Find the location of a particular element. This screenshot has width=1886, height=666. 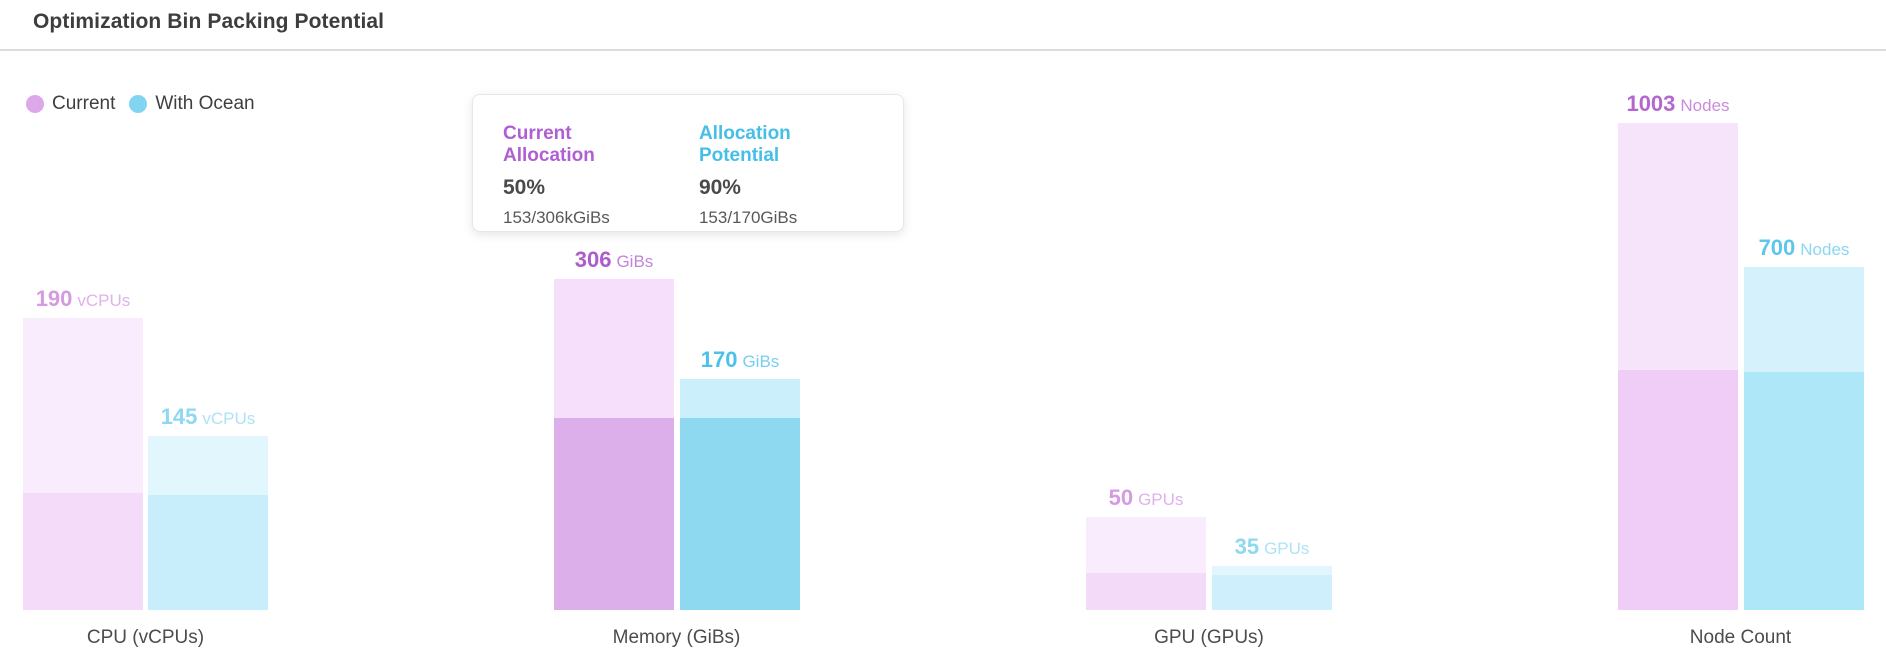

bar-ocean-gpu is located at coordinates (1272, 588).